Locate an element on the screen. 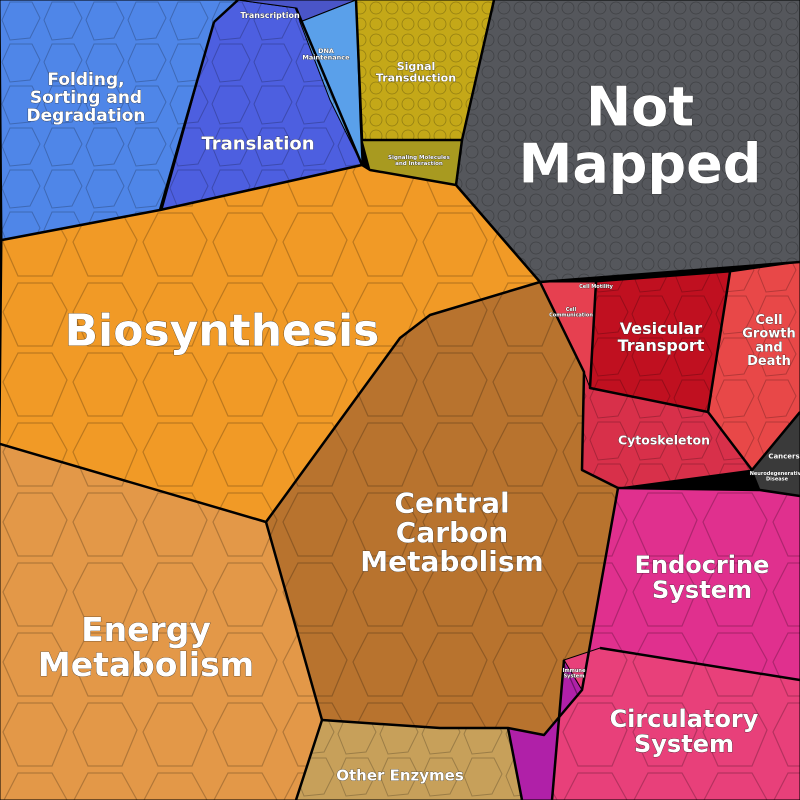  label-neuro: Neurodegenerative Disease is located at coordinates (775, 476).